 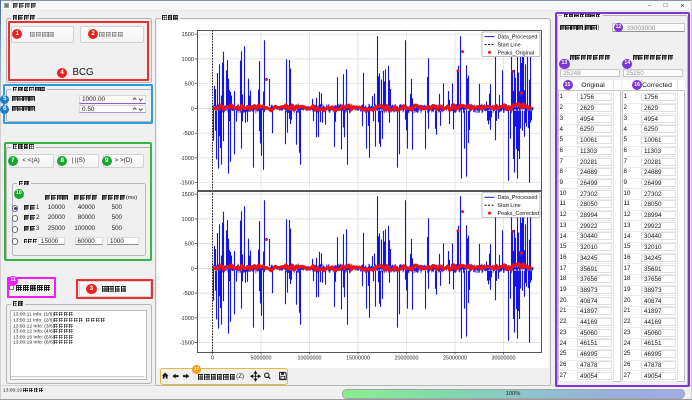 What do you see at coordinates (358, 359) in the screenshot?
I see `svg-text: 15000000` at bounding box center [358, 359].